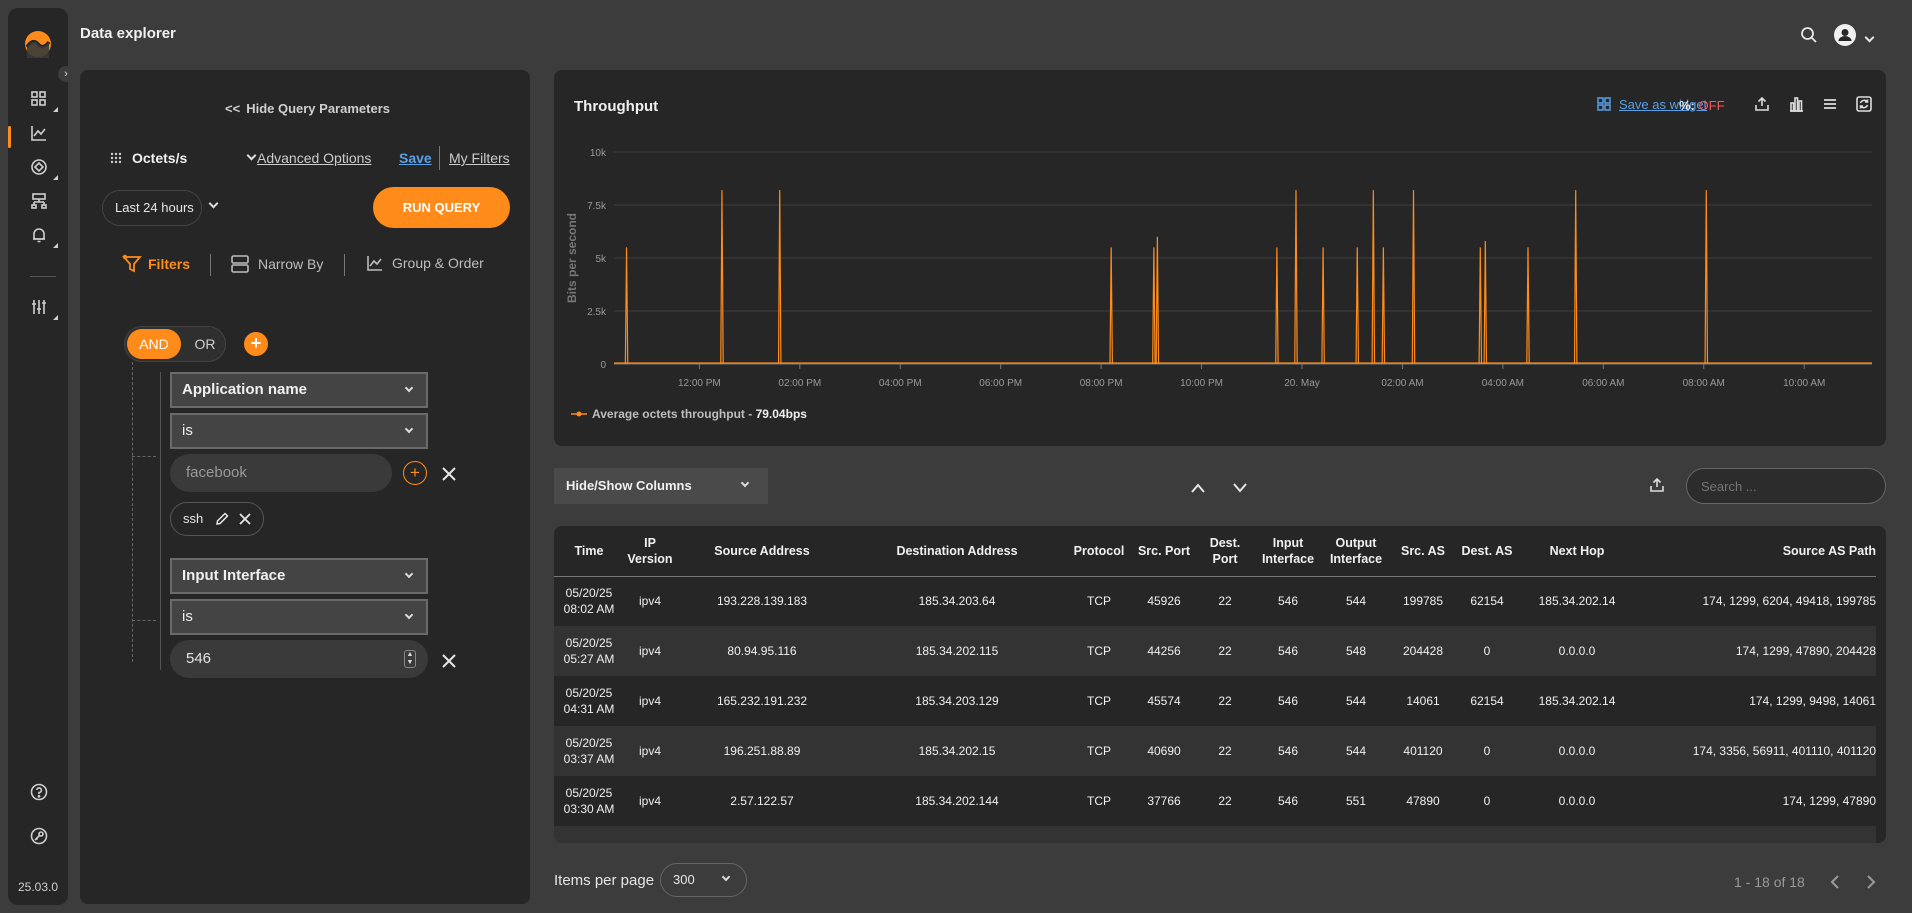 The width and height of the screenshot is (1912, 913). I want to click on column-header: Input Interface, so click(1288, 551).